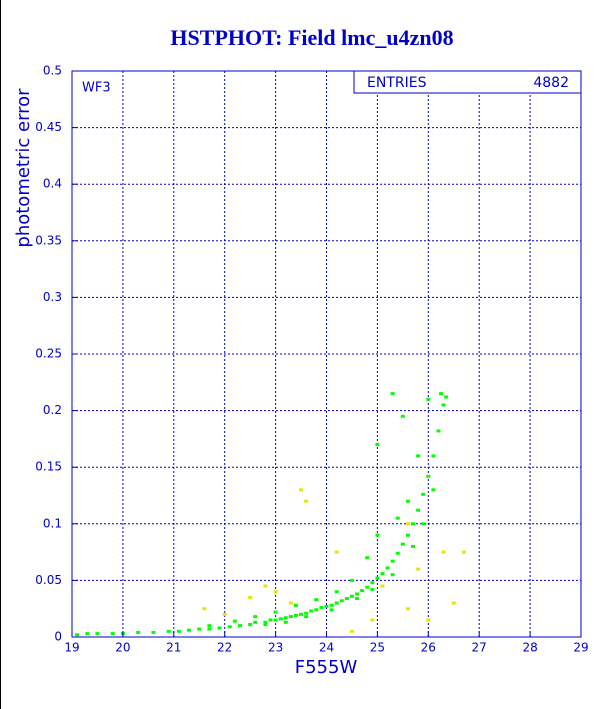 This screenshot has width=612, height=709. Describe the element at coordinates (71, 648) in the screenshot. I see `x-tick-label: 19` at that location.